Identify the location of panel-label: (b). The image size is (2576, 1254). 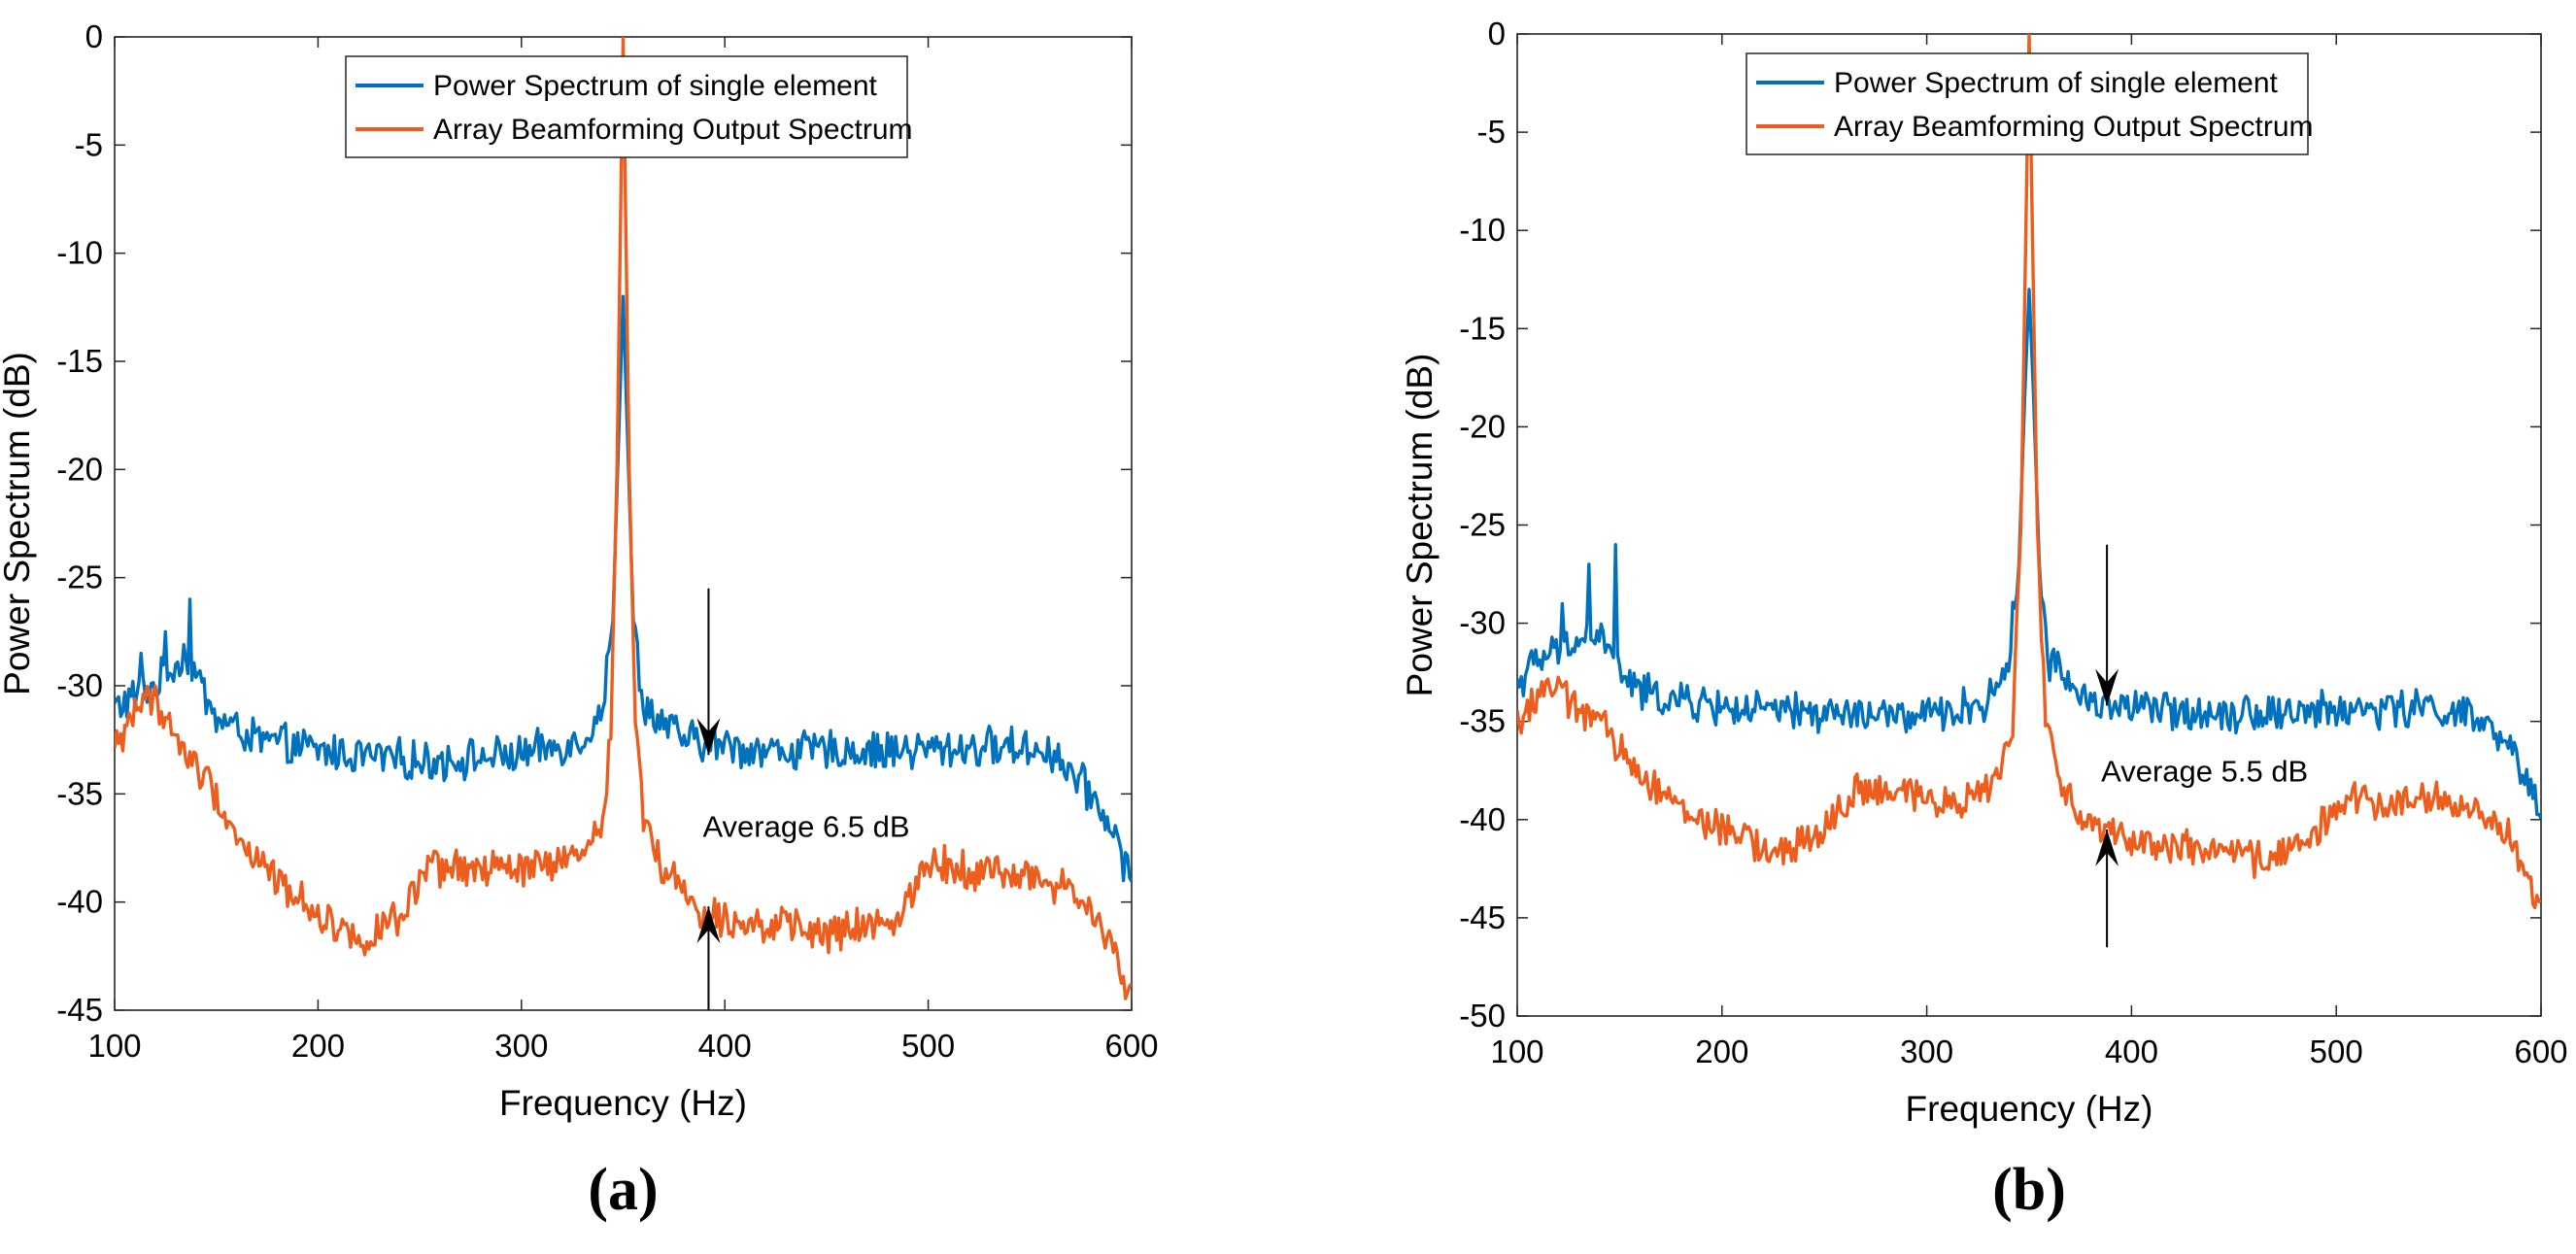
(2029, 1190).